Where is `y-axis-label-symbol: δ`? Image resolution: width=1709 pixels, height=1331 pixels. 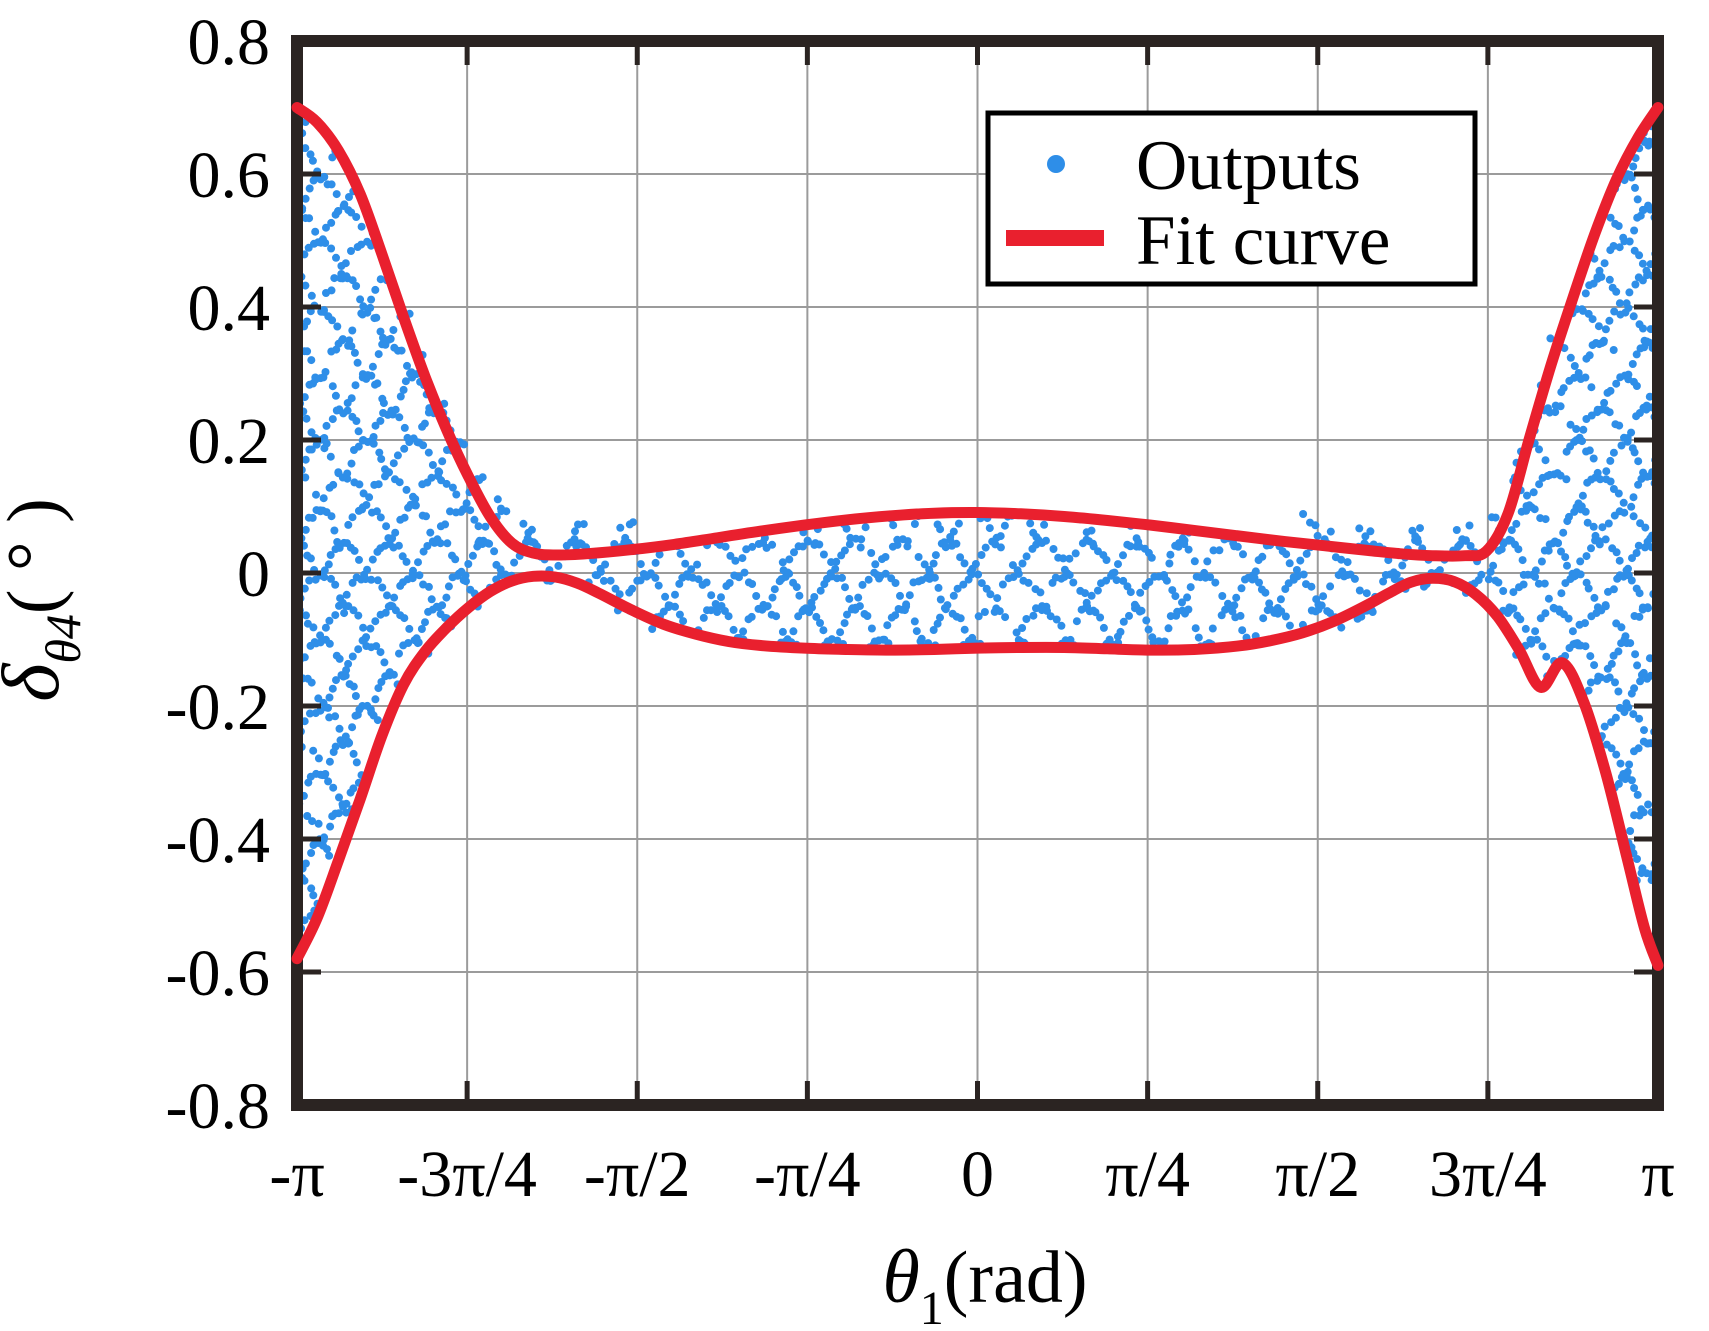 y-axis-label-symbol: δ is located at coordinates (38, 682).